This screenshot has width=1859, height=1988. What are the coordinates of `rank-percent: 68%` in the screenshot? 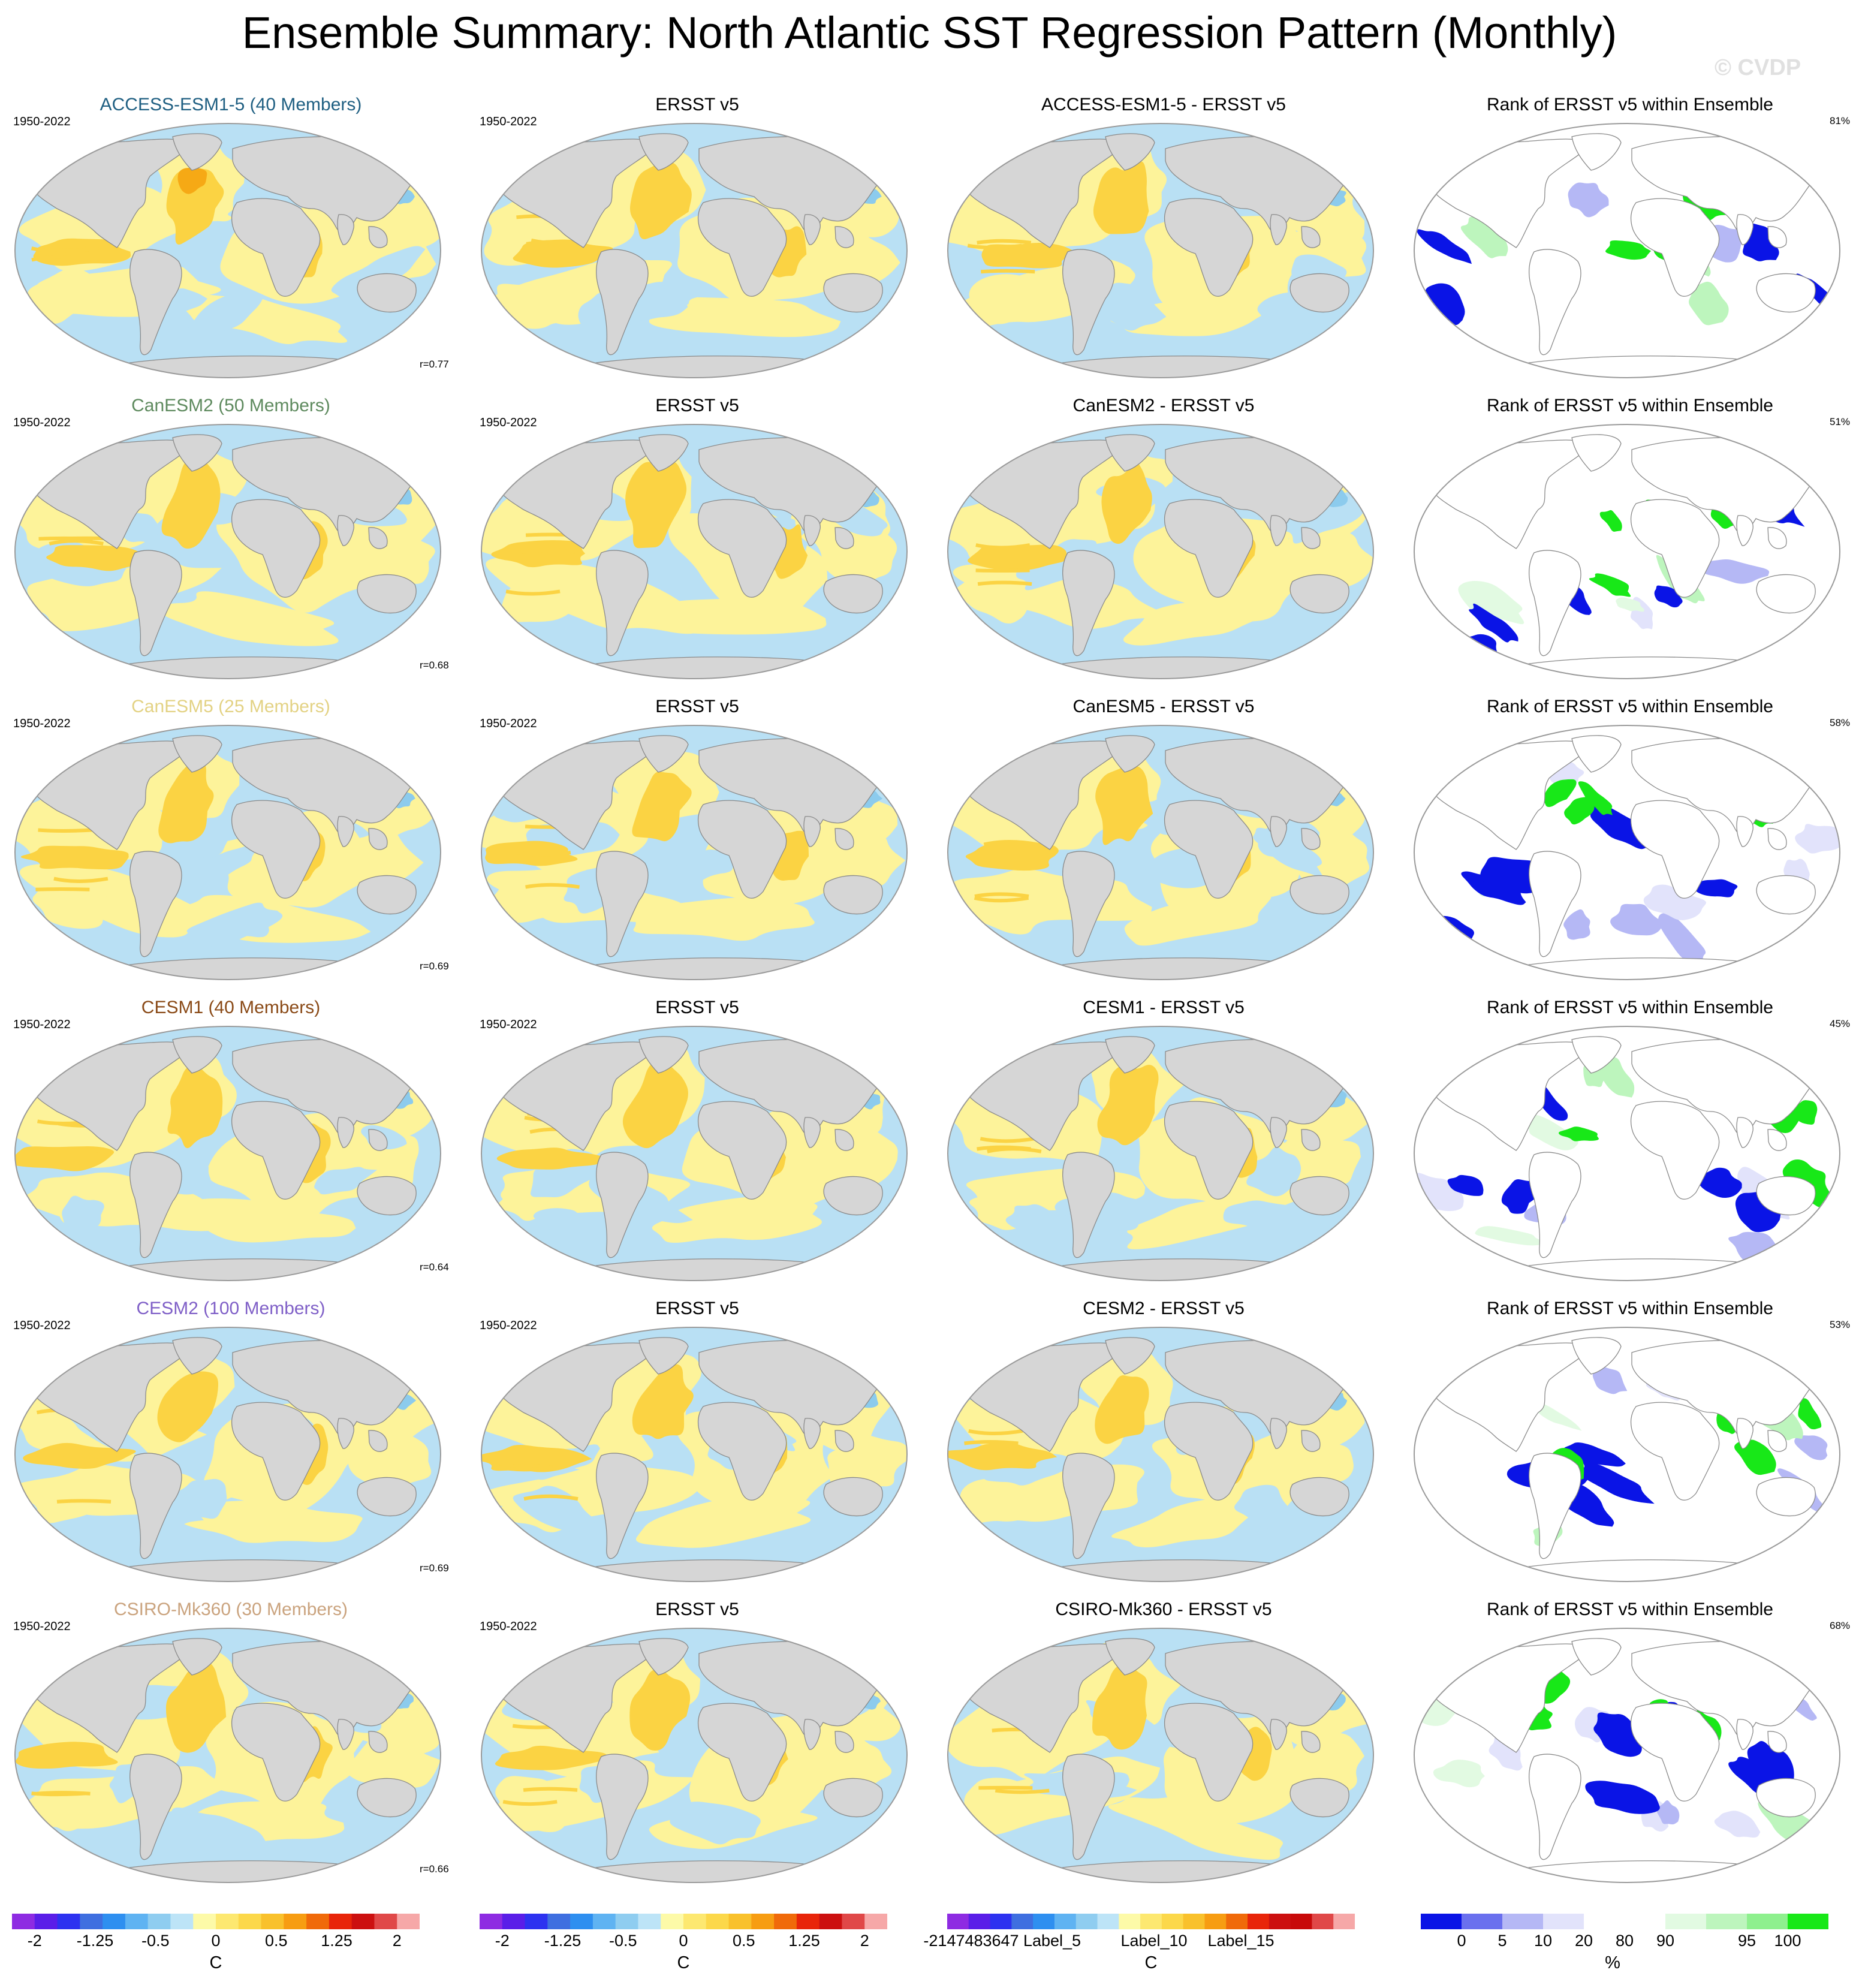 It's located at (1840, 1625).